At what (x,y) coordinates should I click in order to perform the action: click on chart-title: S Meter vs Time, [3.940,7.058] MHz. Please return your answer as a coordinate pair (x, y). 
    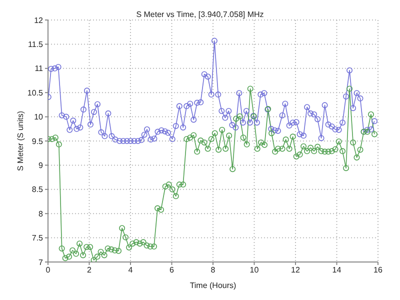
    Looking at the image, I should click on (200, 14).